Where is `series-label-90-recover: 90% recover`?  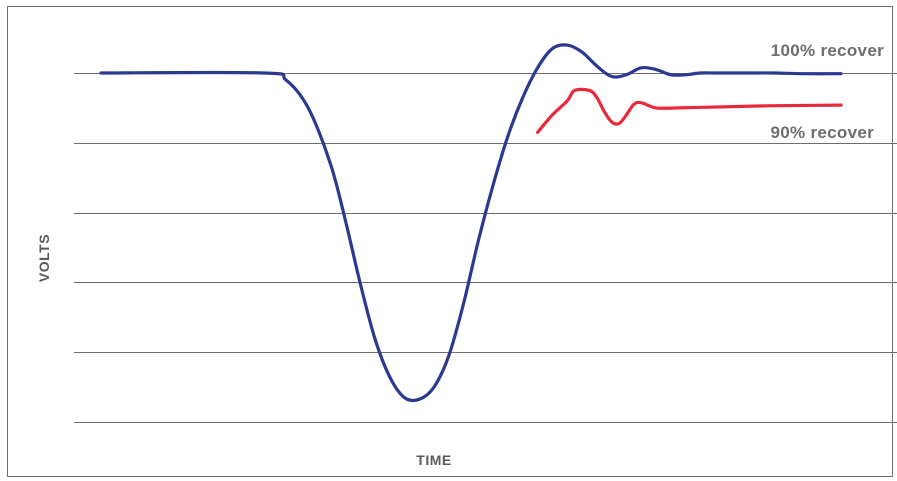 series-label-90-recover: 90% recover is located at coordinates (823, 132).